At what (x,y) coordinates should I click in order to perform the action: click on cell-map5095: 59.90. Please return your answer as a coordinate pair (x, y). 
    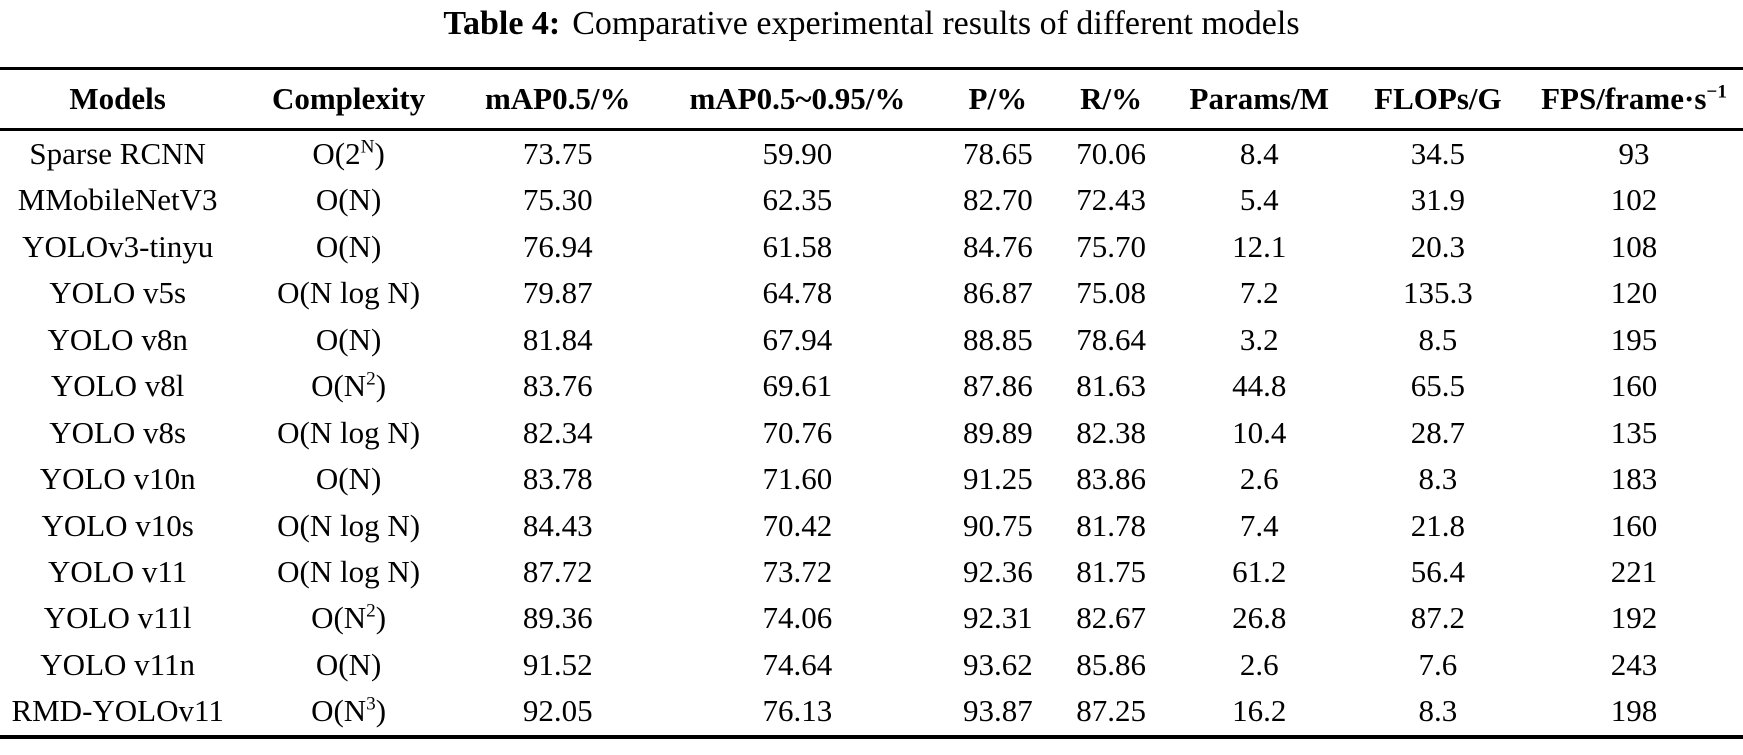
    Looking at the image, I should click on (797, 153).